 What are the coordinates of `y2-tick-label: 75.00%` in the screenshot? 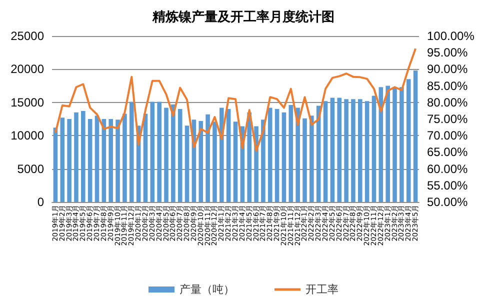 It's located at (447, 119).